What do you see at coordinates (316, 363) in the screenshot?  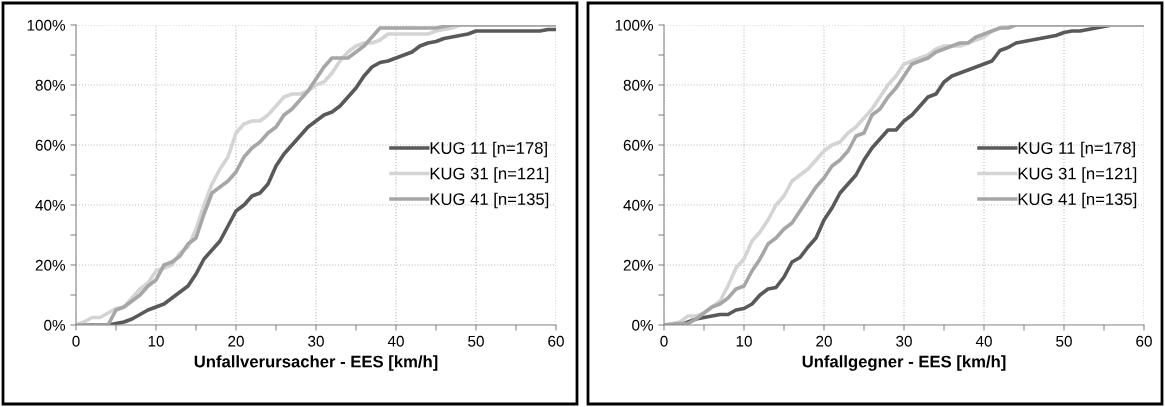 I see `x-axis-title: Unfallverursacher - EES [km/h]` at bounding box center [316, 363].